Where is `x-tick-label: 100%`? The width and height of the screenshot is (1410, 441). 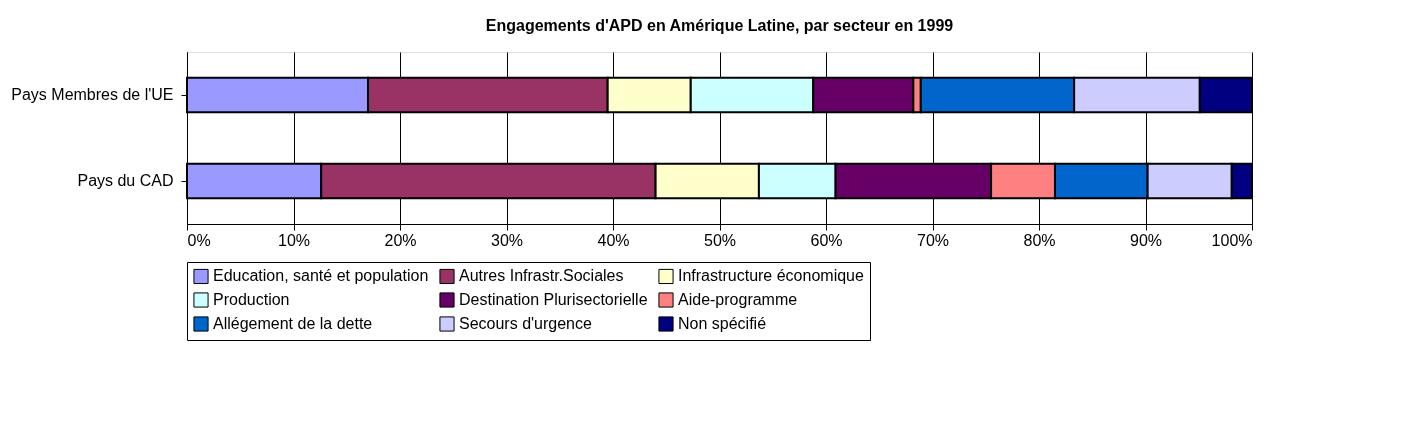
x-tick-label: 100% is located at coordinates (1232, 240).